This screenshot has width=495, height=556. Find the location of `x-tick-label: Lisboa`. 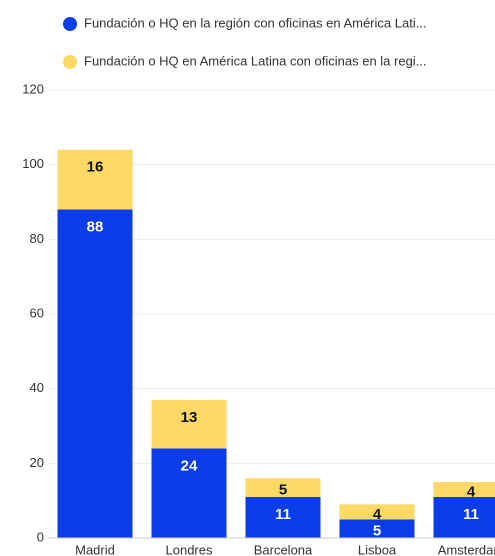

x-tick-label: Lisboa is located at coordinates (377, 549).